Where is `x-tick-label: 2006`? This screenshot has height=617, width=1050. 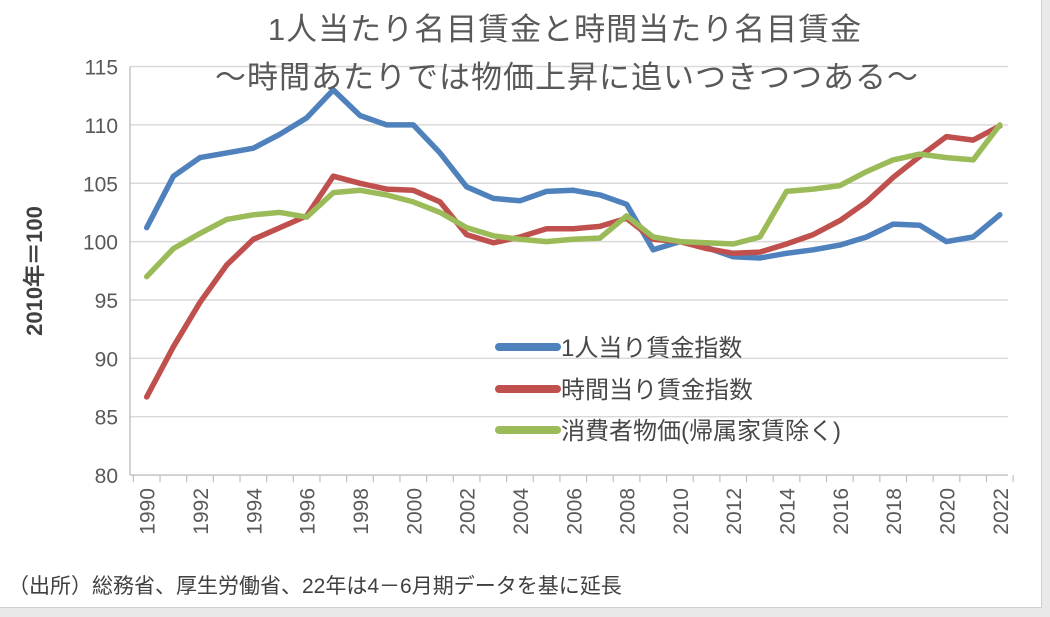 x-tick-label: 2006 is located at coordinates (574, 511).